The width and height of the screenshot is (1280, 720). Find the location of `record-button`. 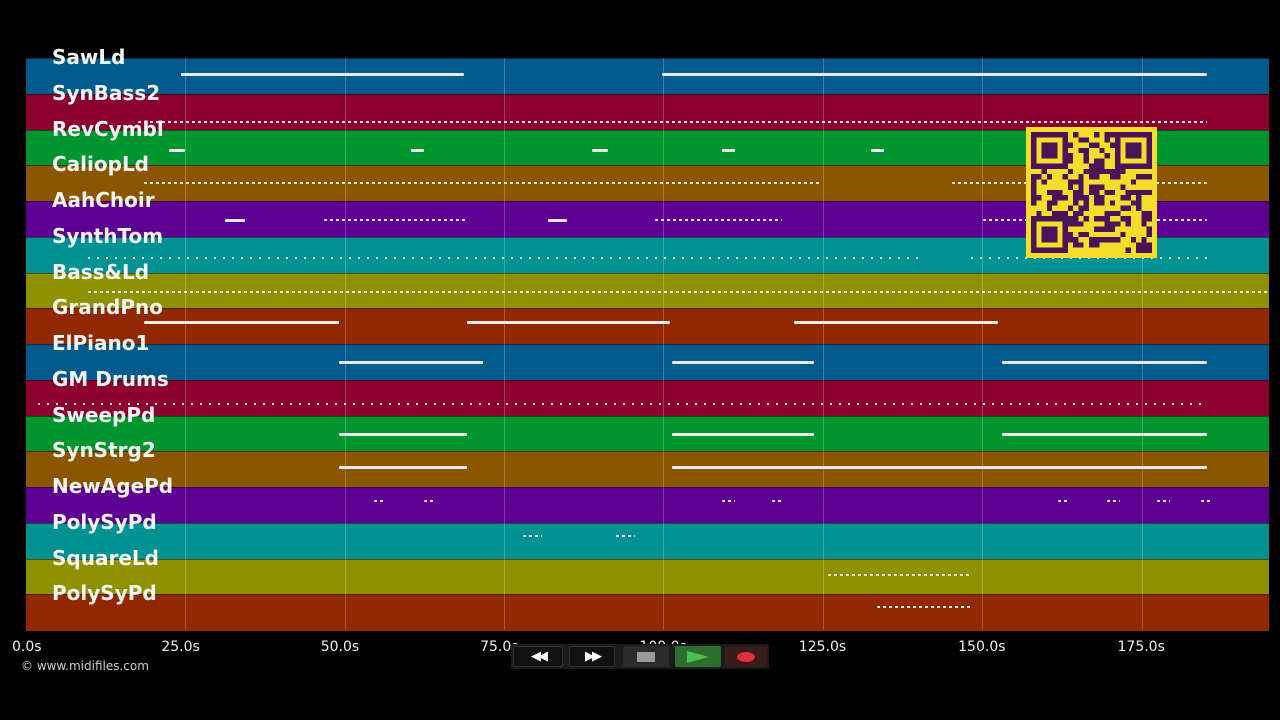

record-button is located at coordinates (746, 656).